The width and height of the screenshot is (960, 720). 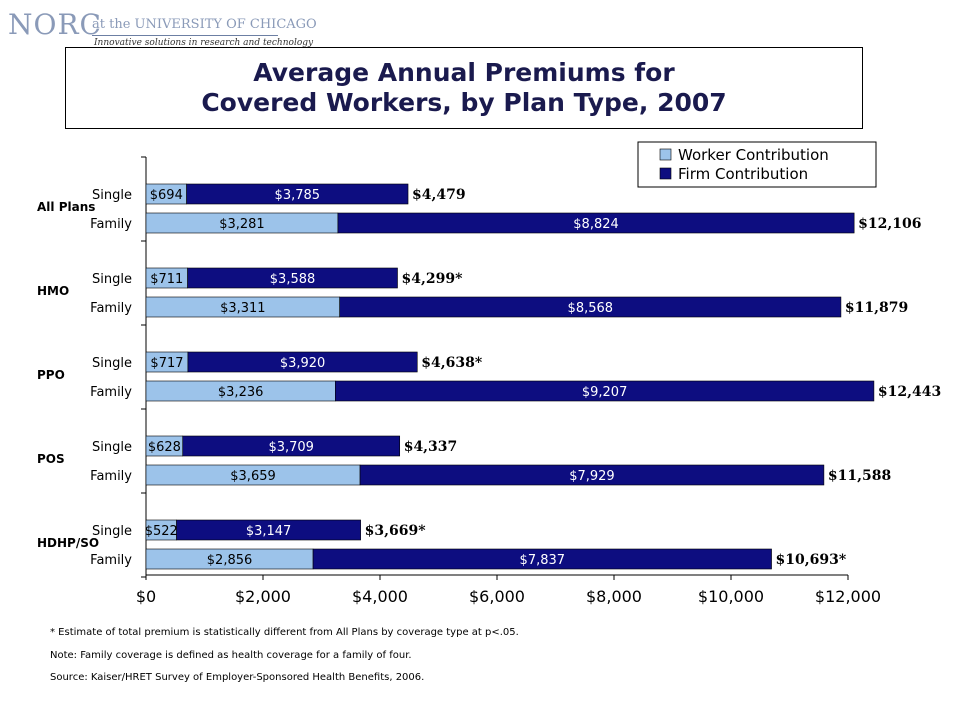 What do you see at coordinates (431, 447) in the screenshot?
I see `total-premium-label: $4,337` at bounding box center [431, 447].